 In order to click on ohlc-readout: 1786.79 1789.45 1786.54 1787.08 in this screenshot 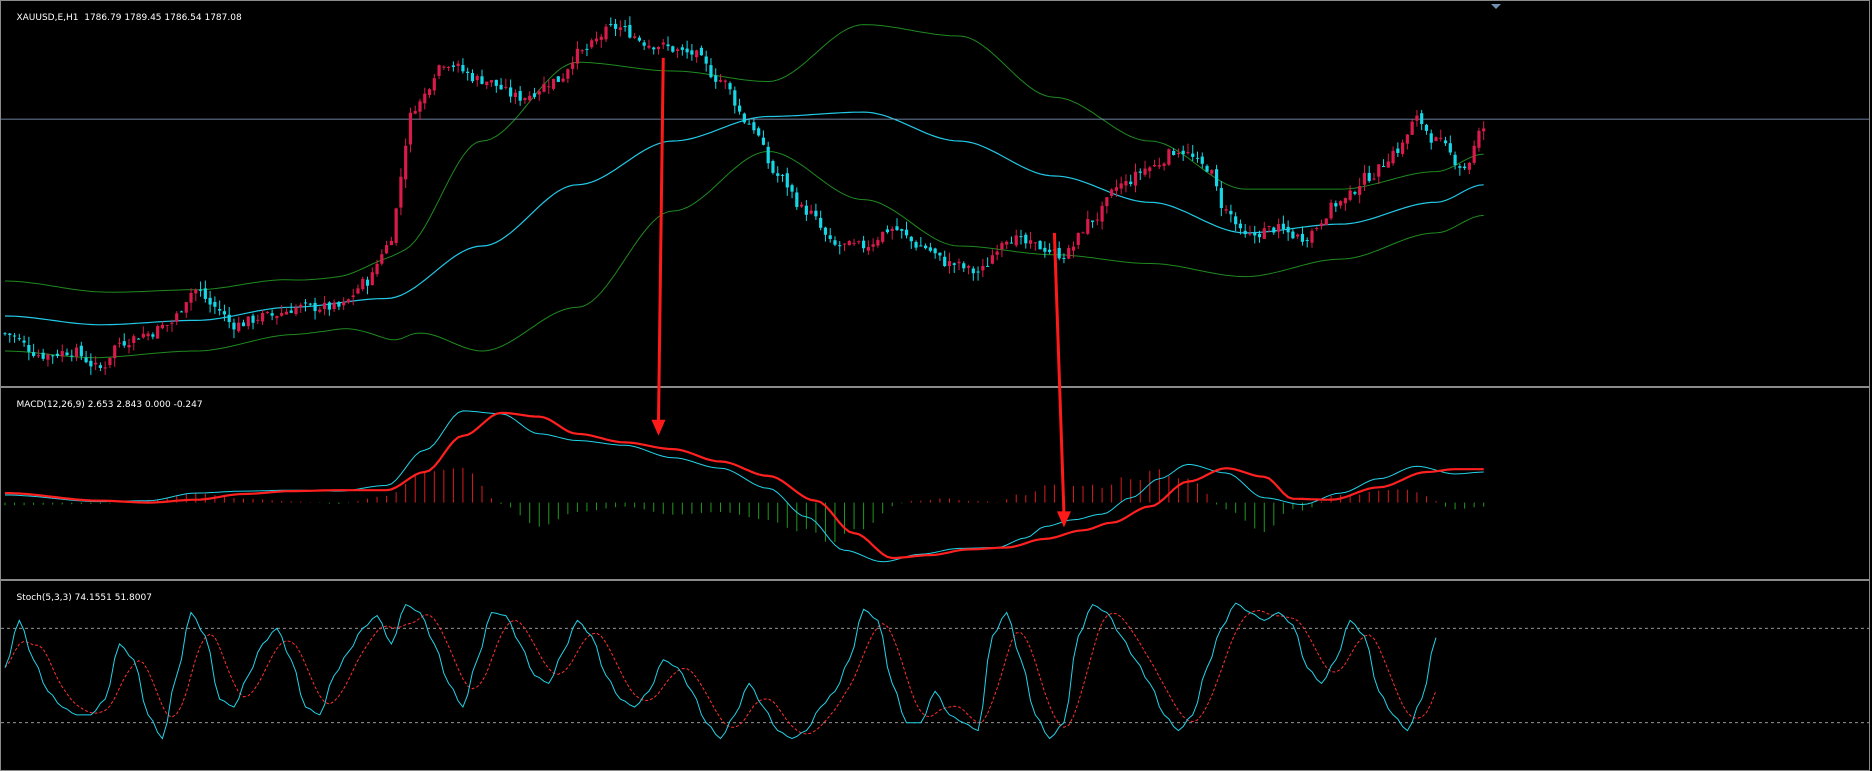, I will do `click(163, 18)`.